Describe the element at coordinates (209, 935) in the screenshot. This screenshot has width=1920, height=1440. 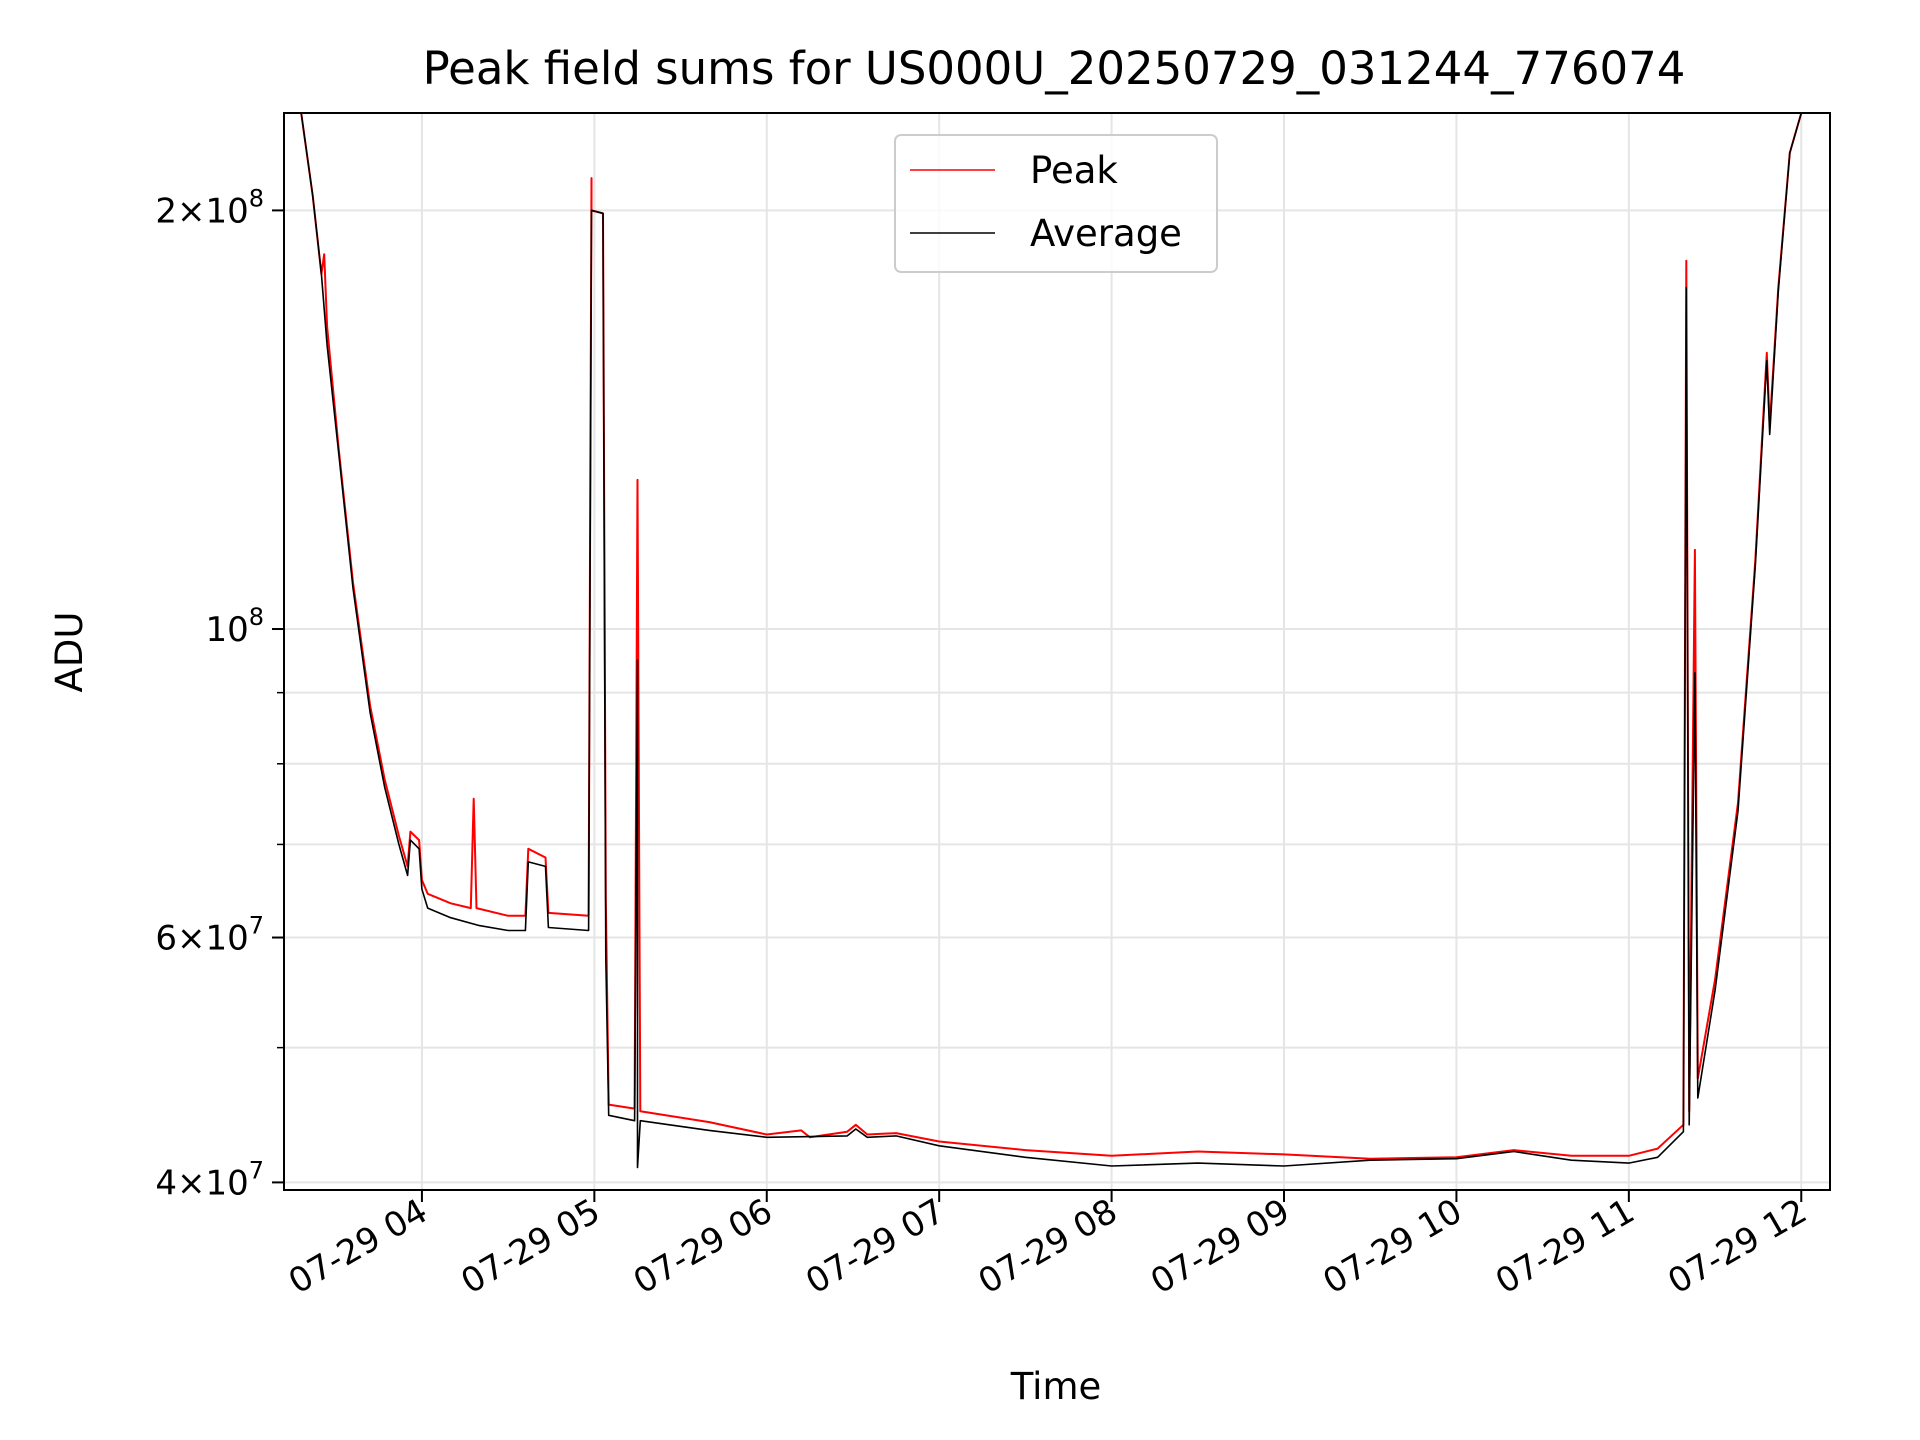
I see `y-tick-label: 6×107` at that location.